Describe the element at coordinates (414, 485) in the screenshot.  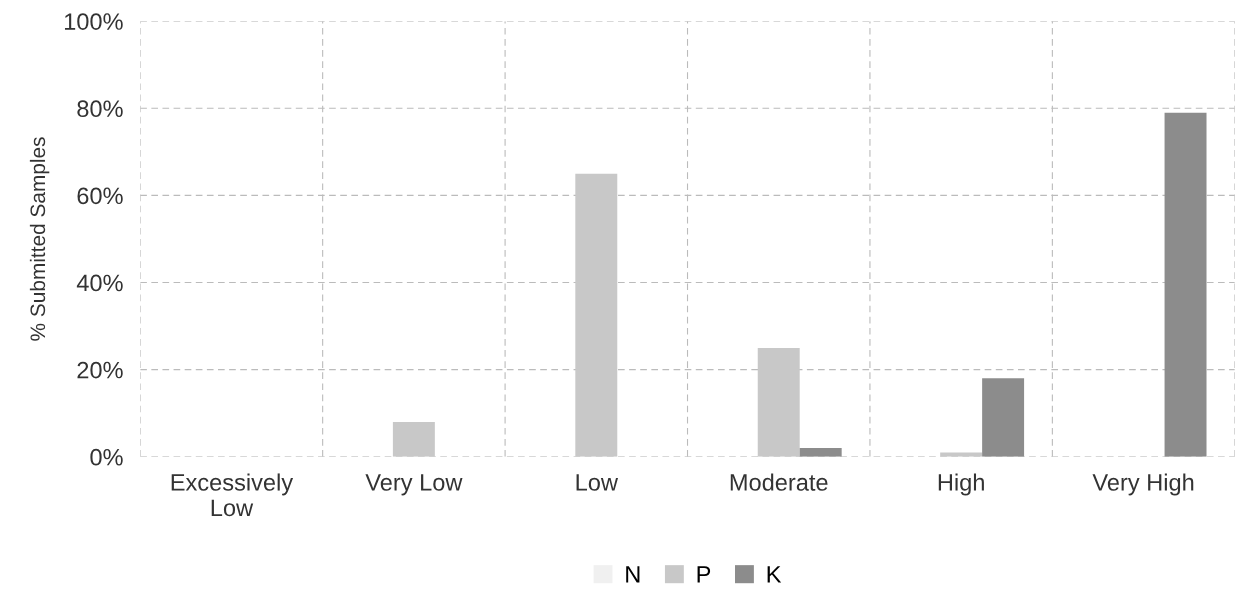
I see `x-tick-label: Very Low` at that location.